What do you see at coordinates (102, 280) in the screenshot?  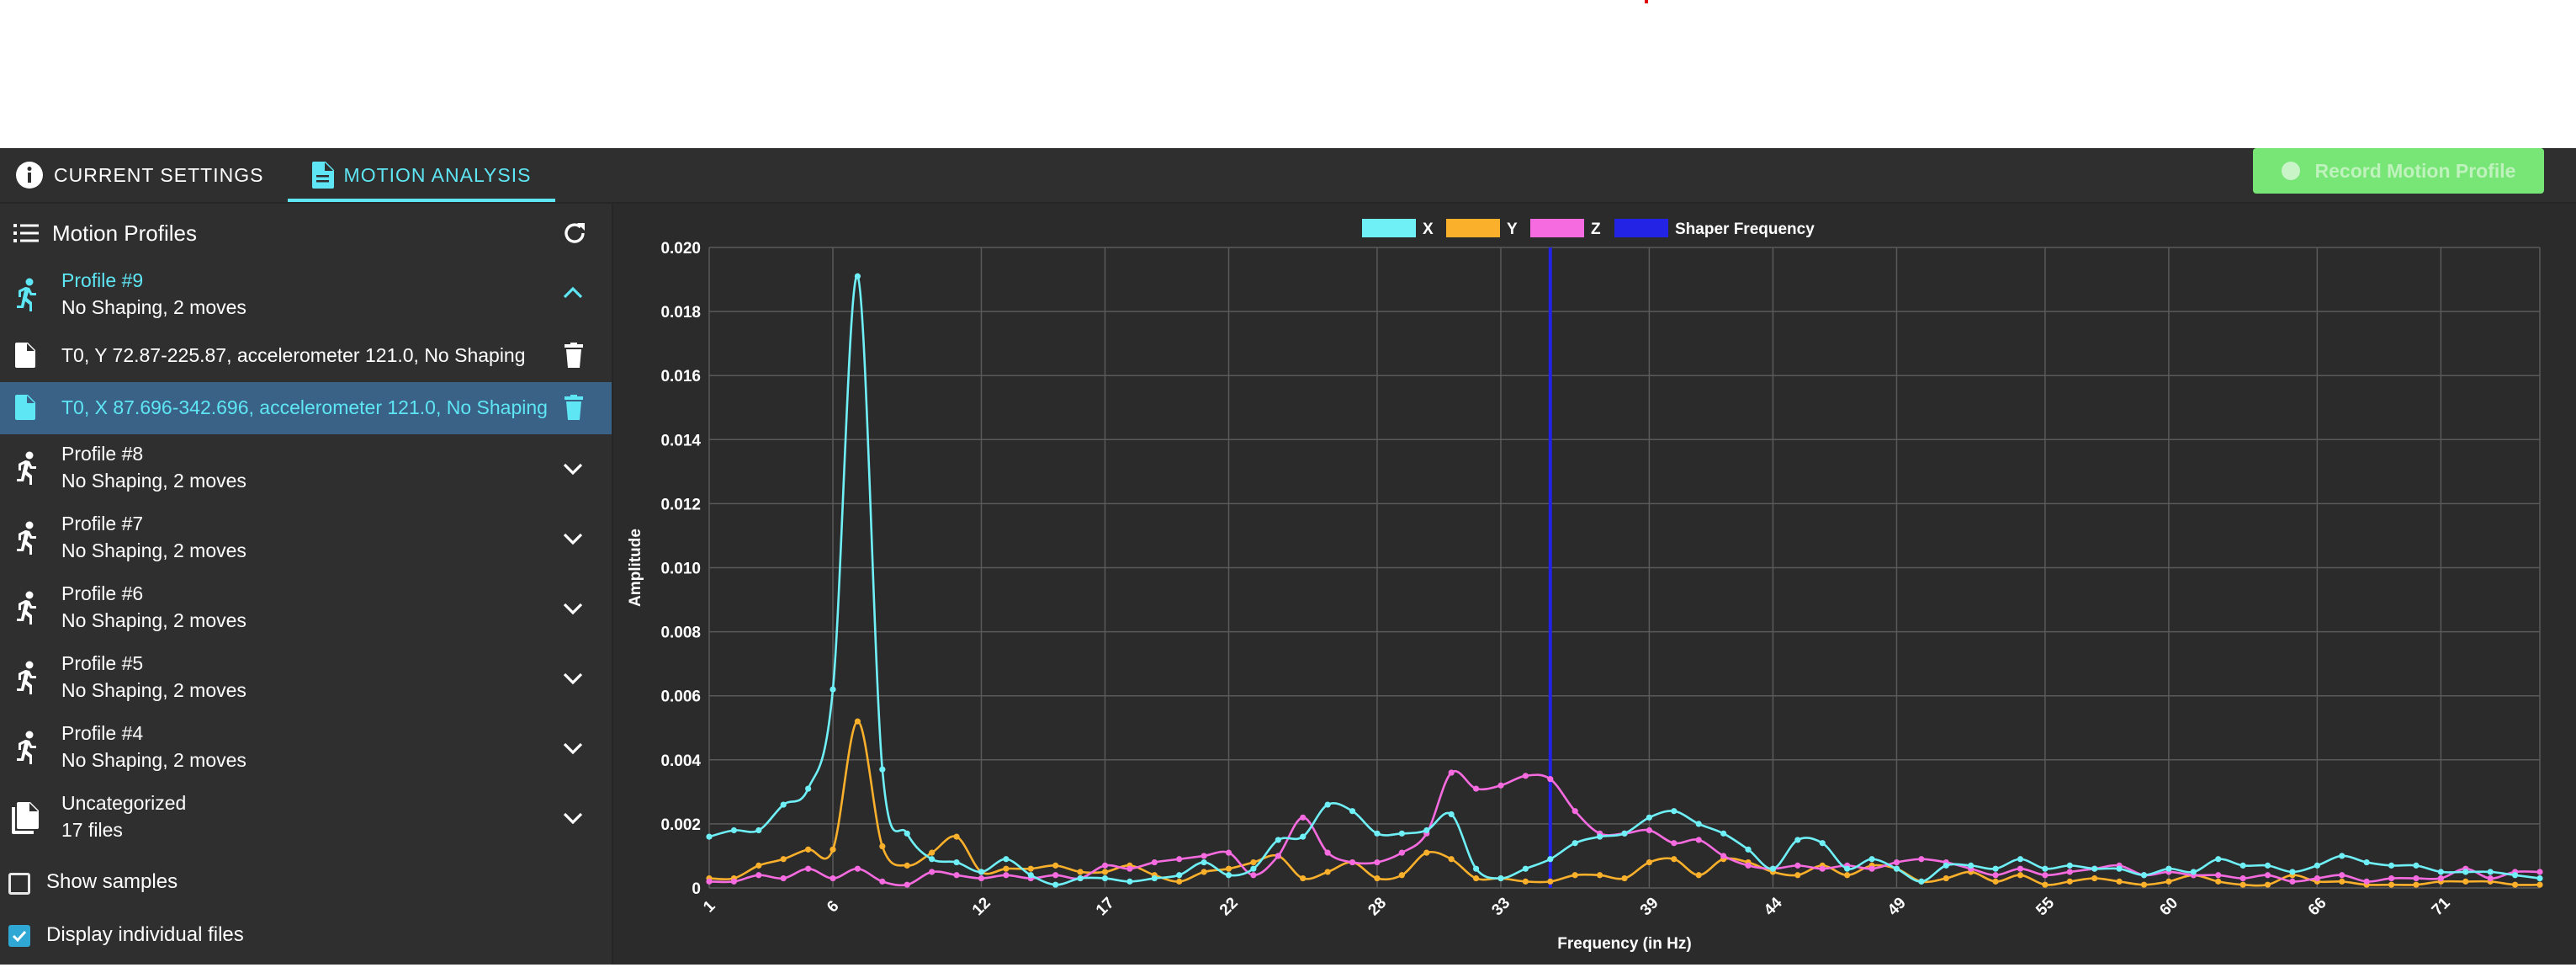 I see `profile-title: Profile #9` at bounding box center [102, 280].